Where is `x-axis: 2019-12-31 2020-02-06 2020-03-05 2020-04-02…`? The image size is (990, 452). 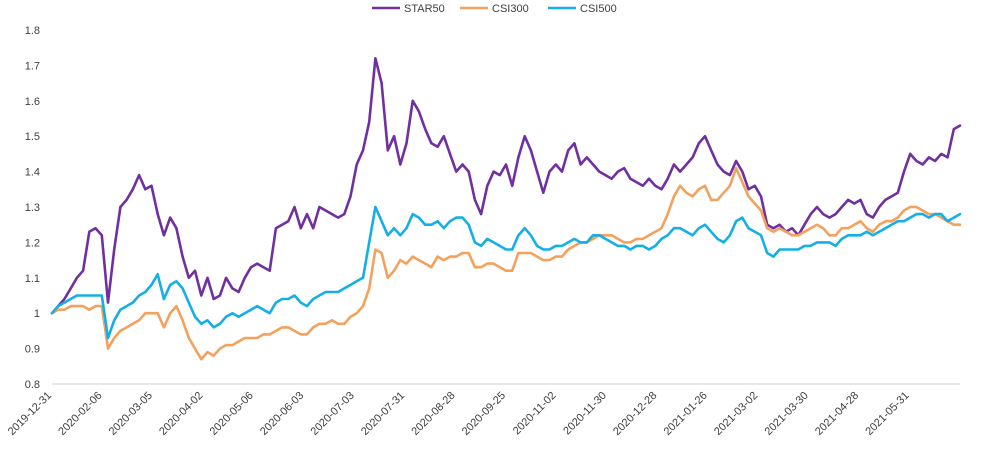 x-axis: 2019-12-31 2020-02-06 2020-03-05 2020-04-02… is located at coordinates (483, 410).